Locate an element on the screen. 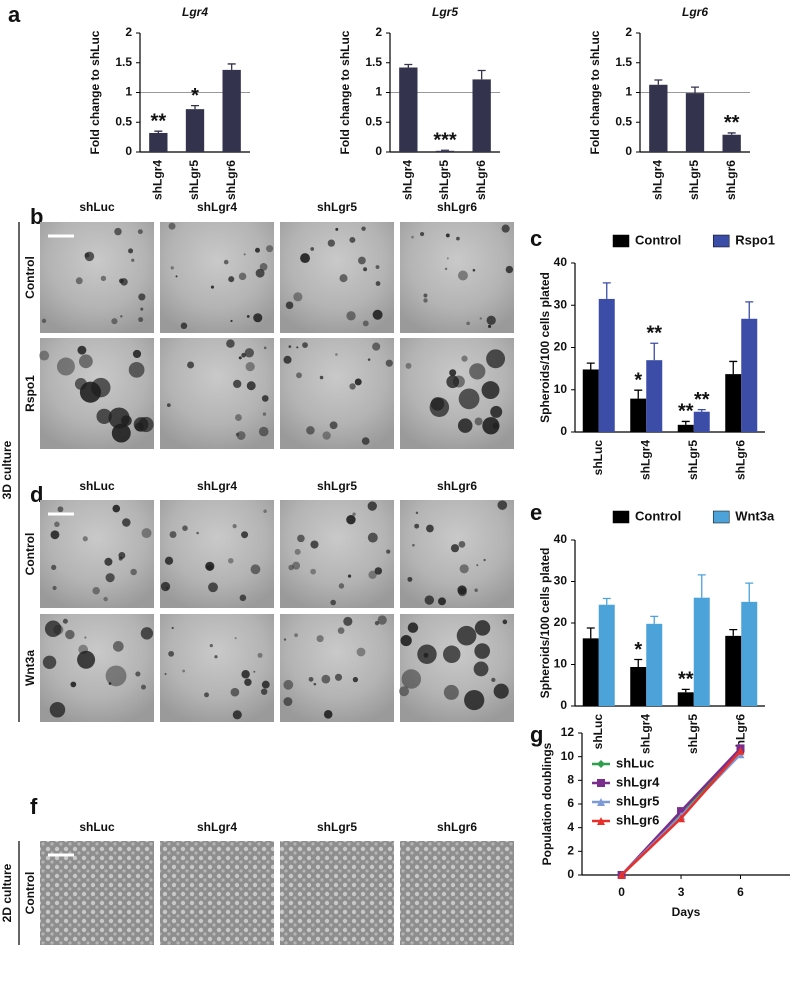  legend-swatch is located at coordinates (721, 241).